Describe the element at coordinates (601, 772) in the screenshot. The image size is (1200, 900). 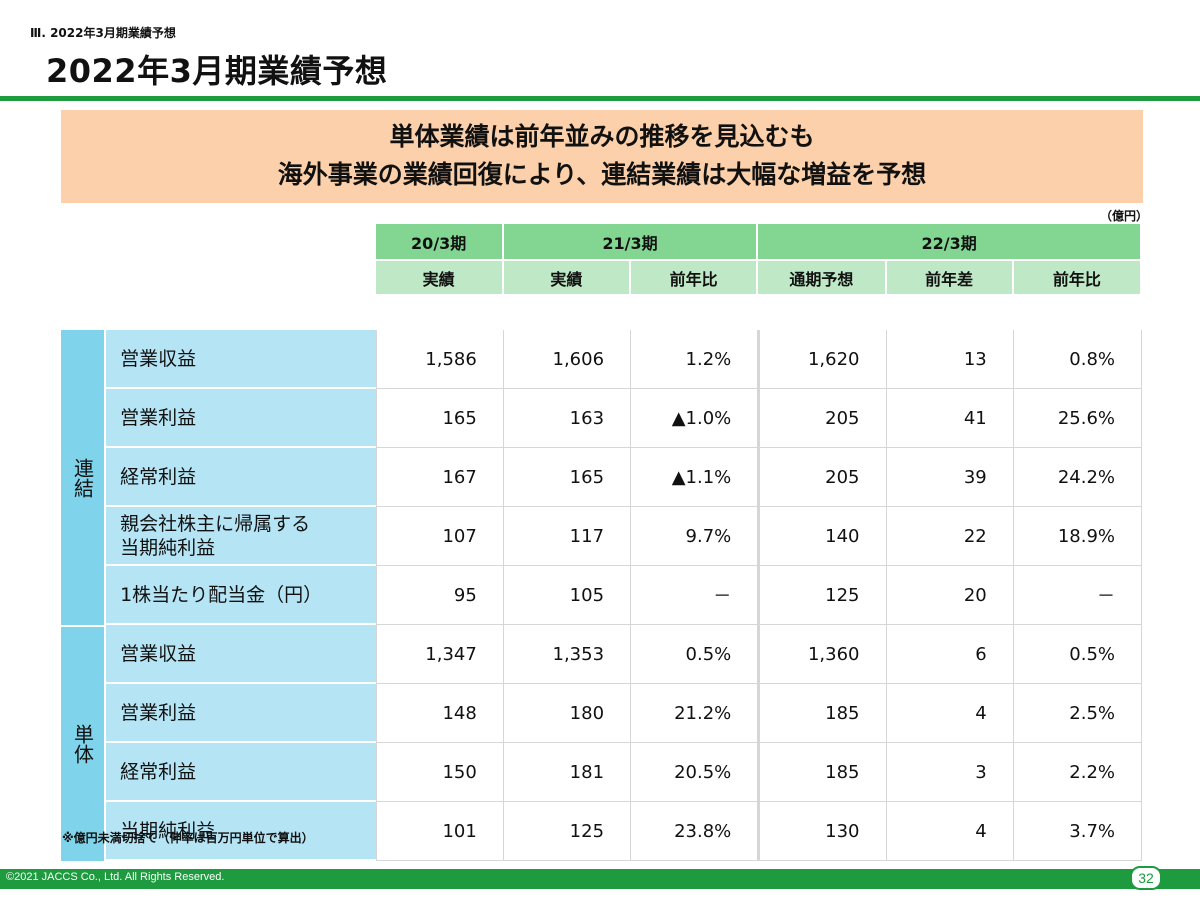
I see `table-row: 経常利益 150 181 20.5% 185 3 2.2%` at that location.